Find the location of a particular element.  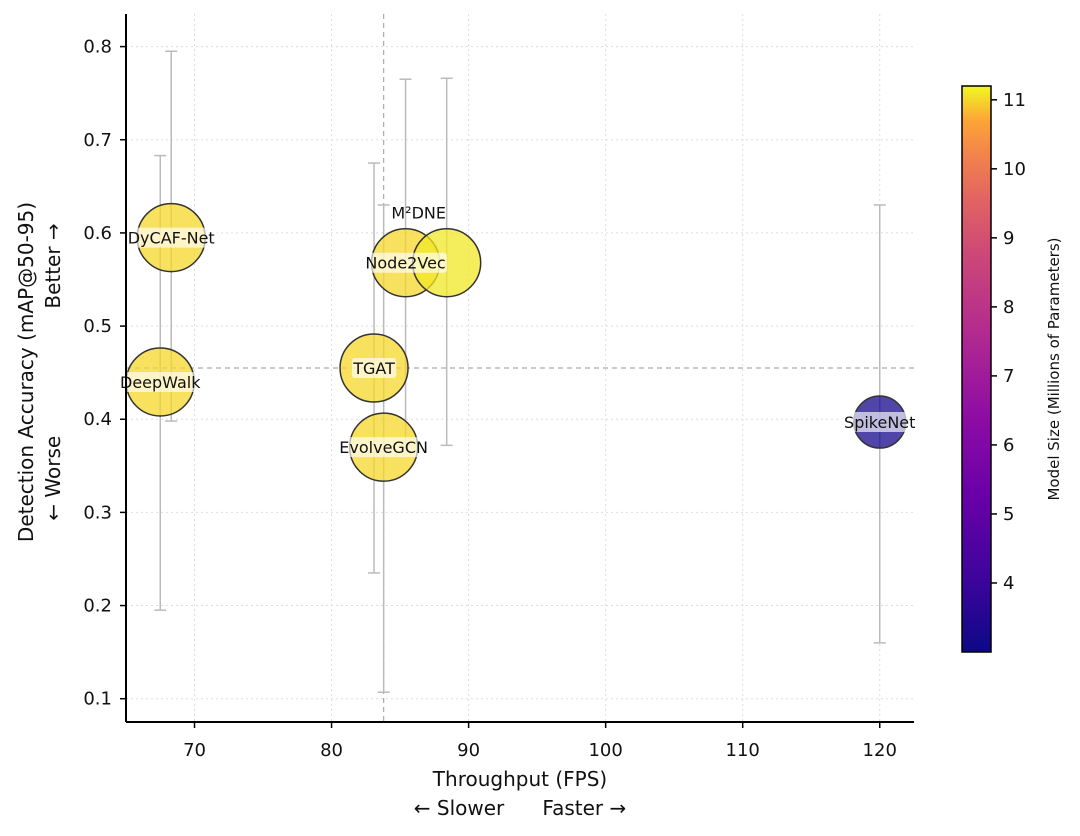

y-tick-label: 0.6 is located at coordinates (97, 233).